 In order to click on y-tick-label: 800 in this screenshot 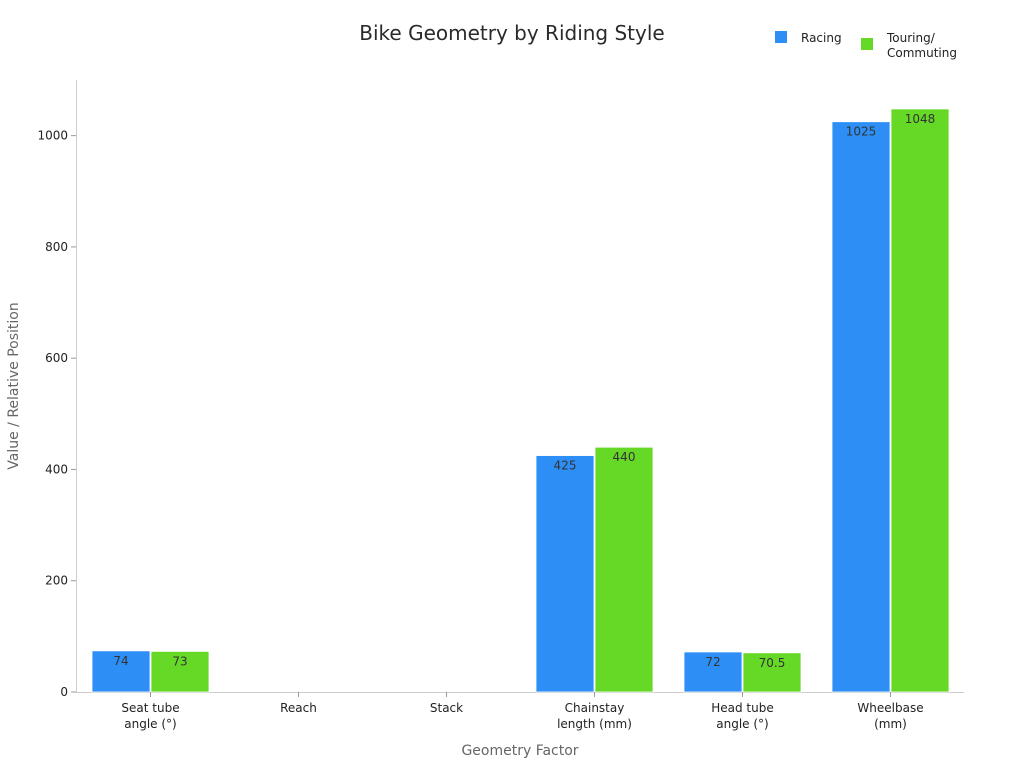, I will do `click(56, 247)`.